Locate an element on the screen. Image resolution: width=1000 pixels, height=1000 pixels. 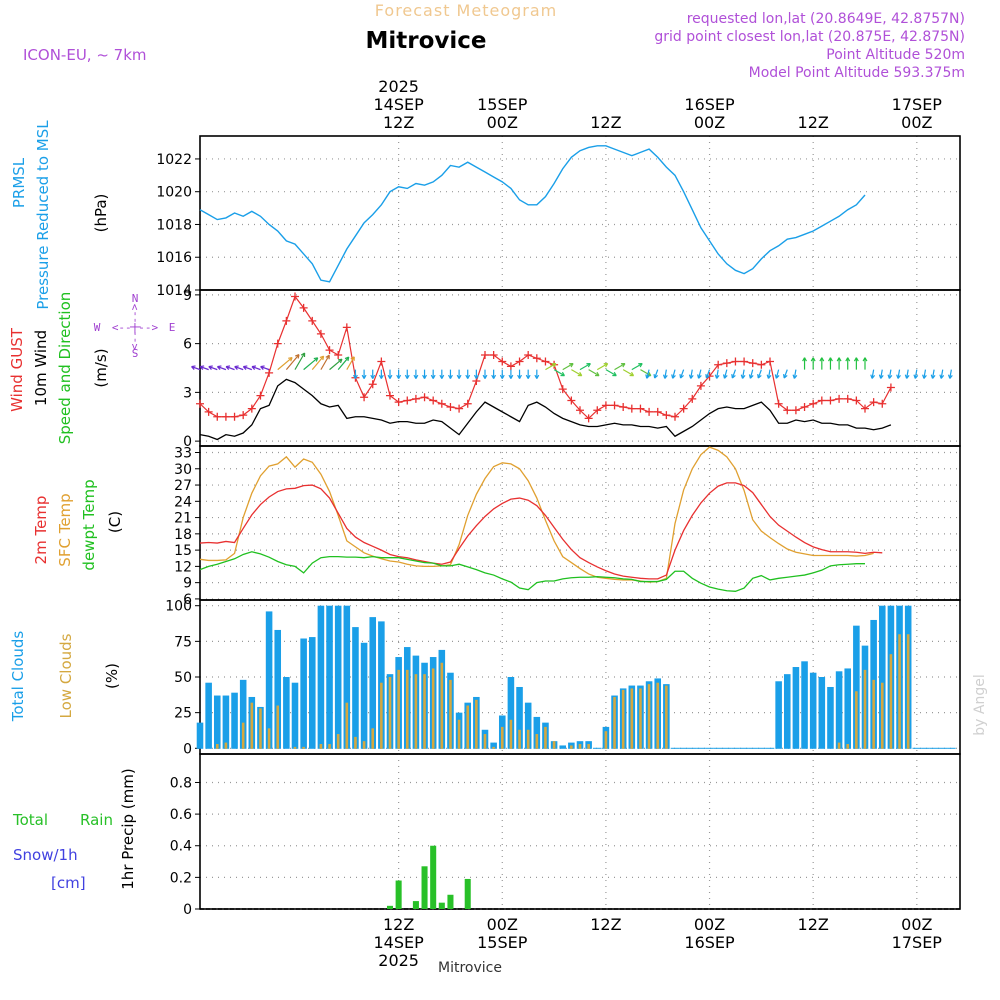
sfc-temp-label: SFC Temp is located at coordinates (65, 529).